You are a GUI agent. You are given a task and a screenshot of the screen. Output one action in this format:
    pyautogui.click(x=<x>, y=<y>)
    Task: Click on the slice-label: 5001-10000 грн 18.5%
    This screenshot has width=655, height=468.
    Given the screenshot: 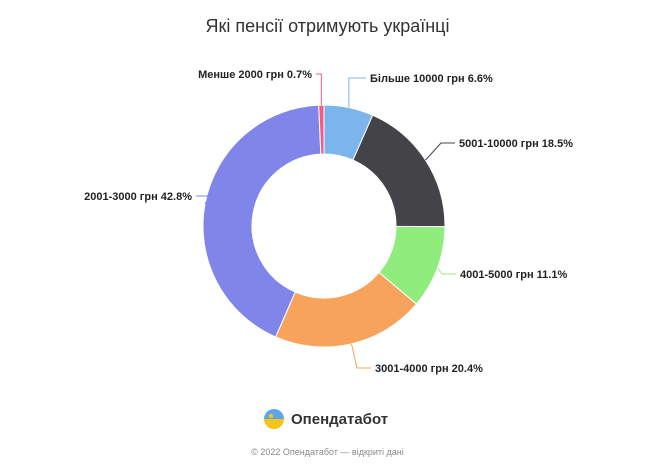 What is the action you would take?
    pyautogui.click(x=516, y=144)
    